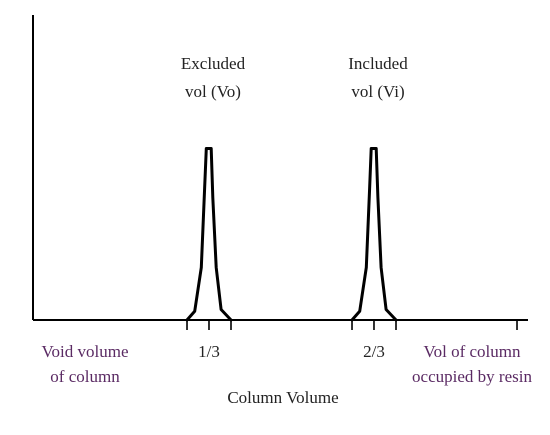 This screenshot has width=550, height=435. What do you see at coordinates (85, 376) in the screenshot?
I see `void-volume-annotation: of column` at bounding box center [85, 376].